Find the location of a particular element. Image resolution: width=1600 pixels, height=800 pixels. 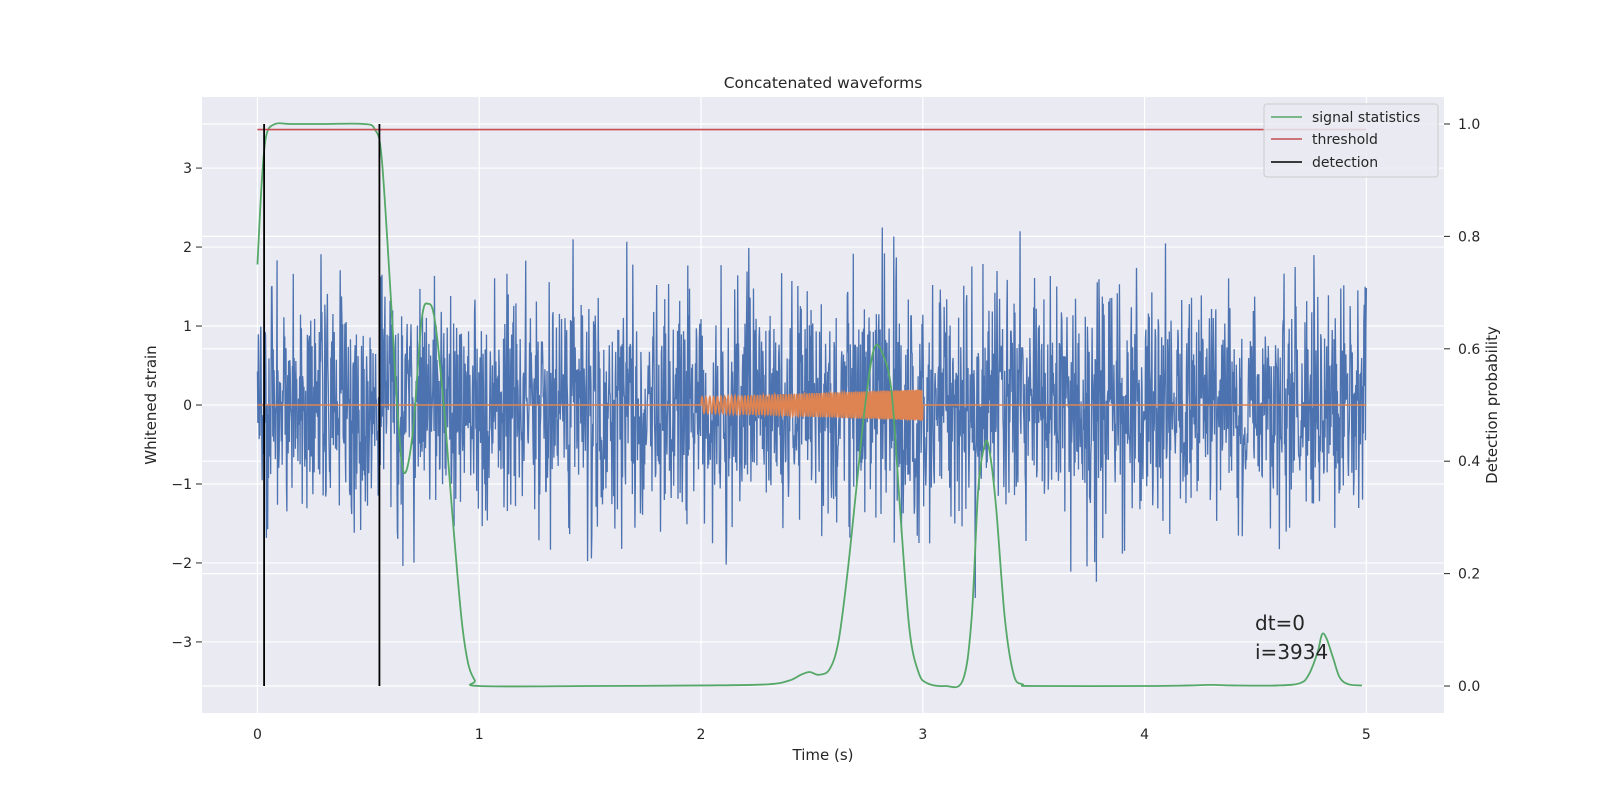

x-tick-label: 1 is located at coordinates (479, 735).